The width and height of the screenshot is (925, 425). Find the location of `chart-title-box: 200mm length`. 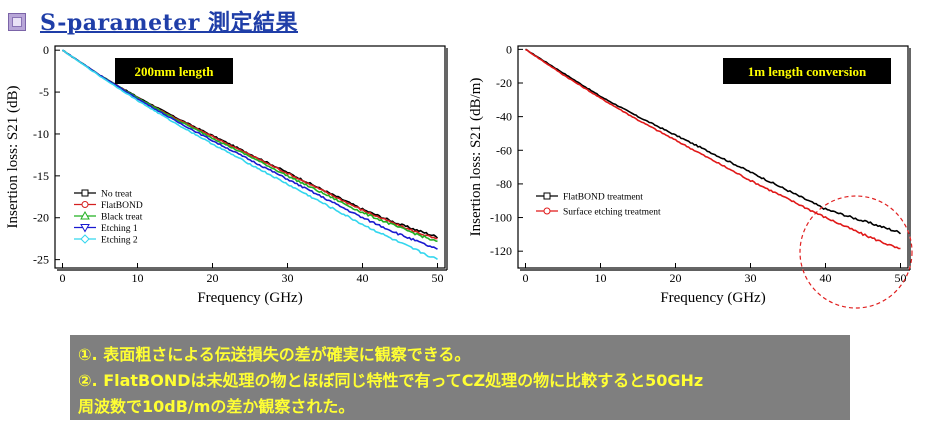

chart-title-box: 200mm length is located at coordinates (174, 71).